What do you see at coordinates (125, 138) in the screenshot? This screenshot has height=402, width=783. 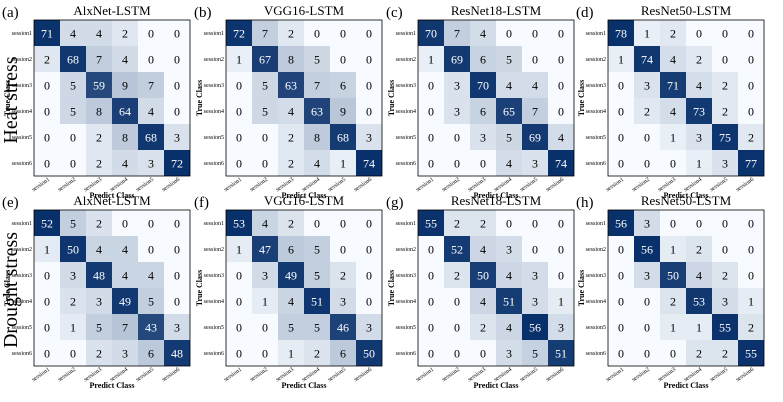 I see `cell-value: 8` at bounding box center [125, 138].